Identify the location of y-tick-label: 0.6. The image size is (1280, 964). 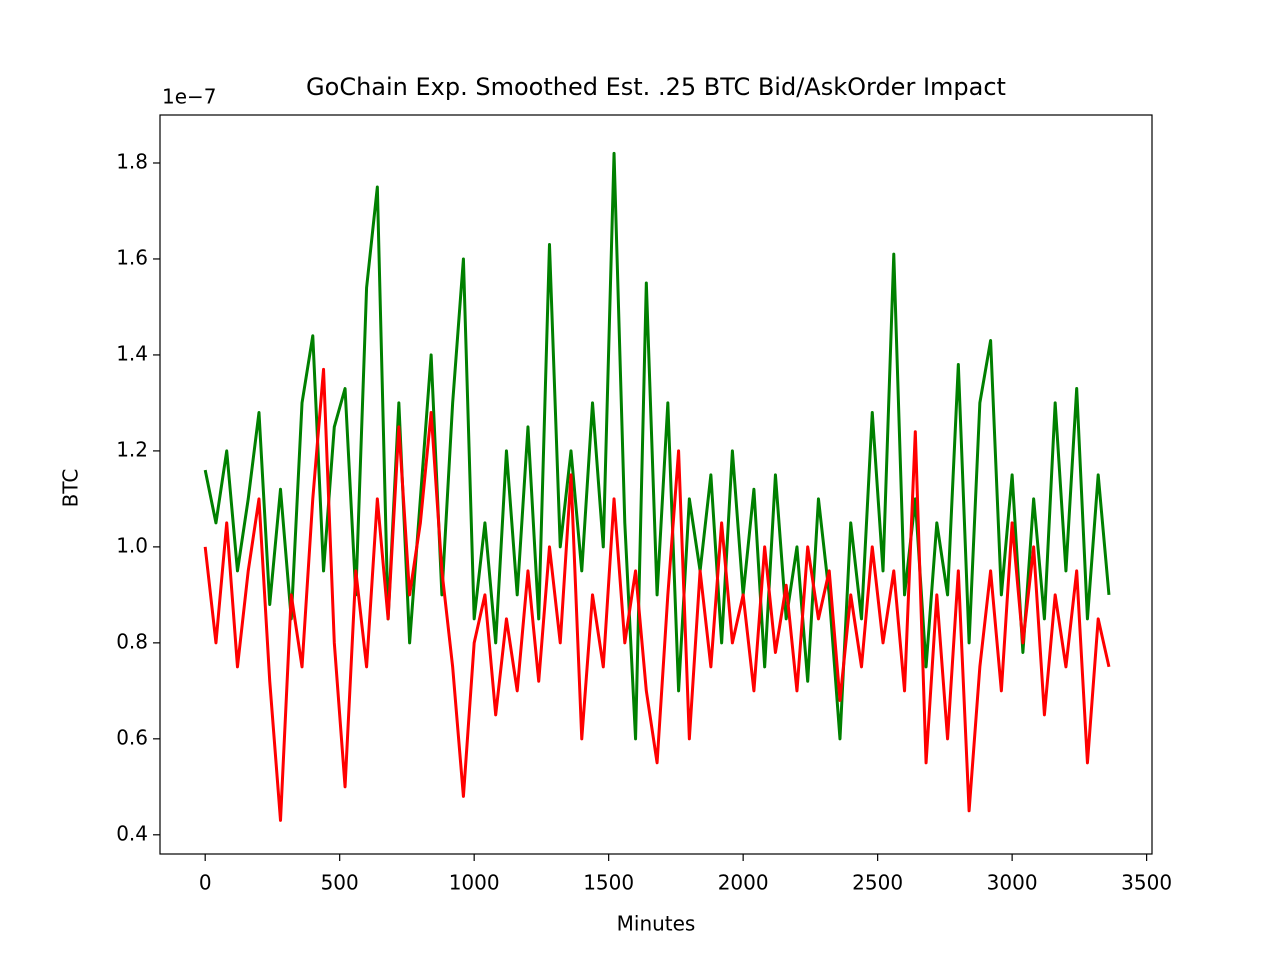
(132, 737).